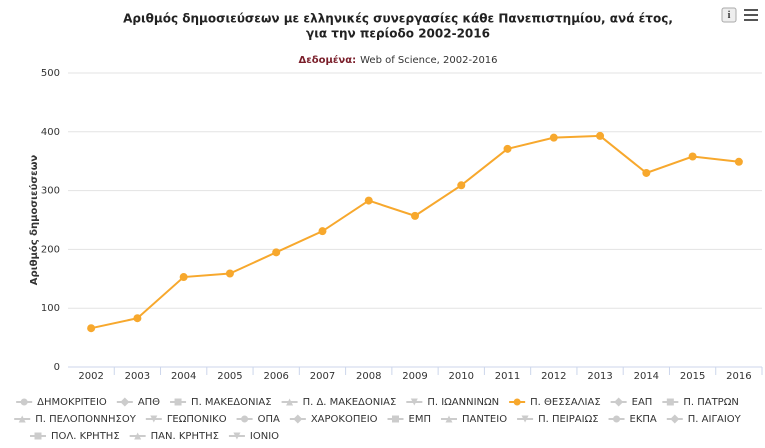  What do you see at coordinates (568, 419) in the screenshot?
I see `legend-label: Π. ΠΕΙΡΑΙΩΣ` at bounding box center [568, 419].